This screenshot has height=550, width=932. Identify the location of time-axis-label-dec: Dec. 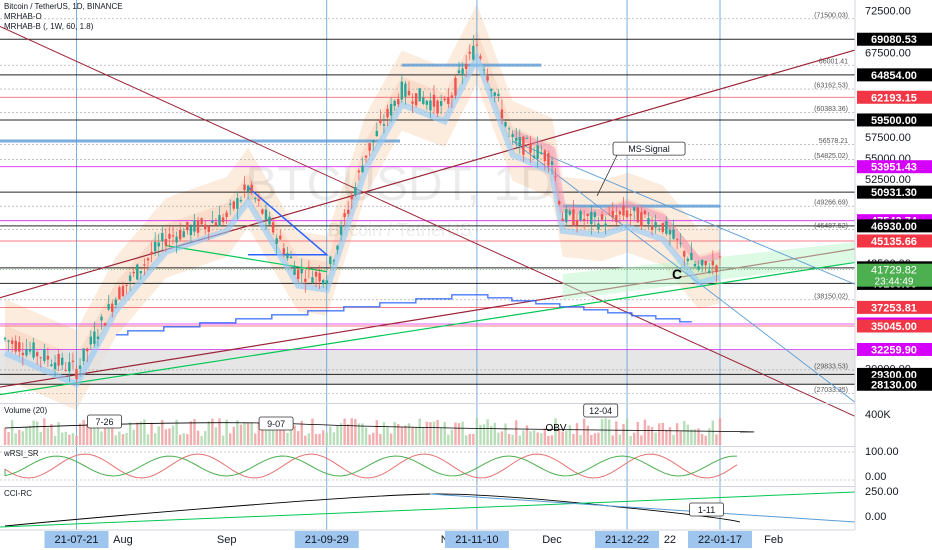
(552, 540).